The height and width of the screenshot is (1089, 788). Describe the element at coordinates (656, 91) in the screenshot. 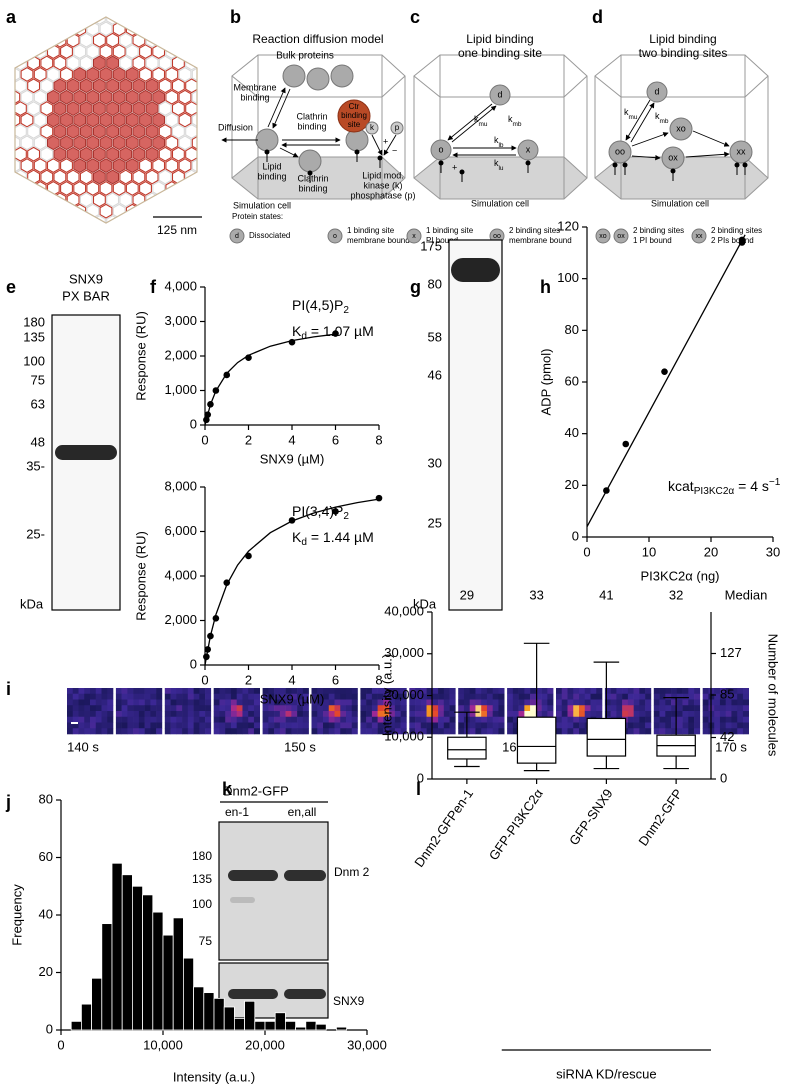

I see `label: d` at that location.